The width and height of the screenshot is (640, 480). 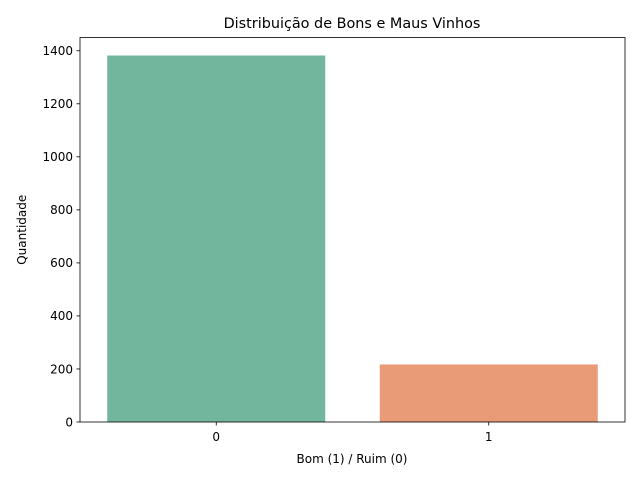 I want to click on y-axis-label: Quantidade, so click(x=22, y=230).